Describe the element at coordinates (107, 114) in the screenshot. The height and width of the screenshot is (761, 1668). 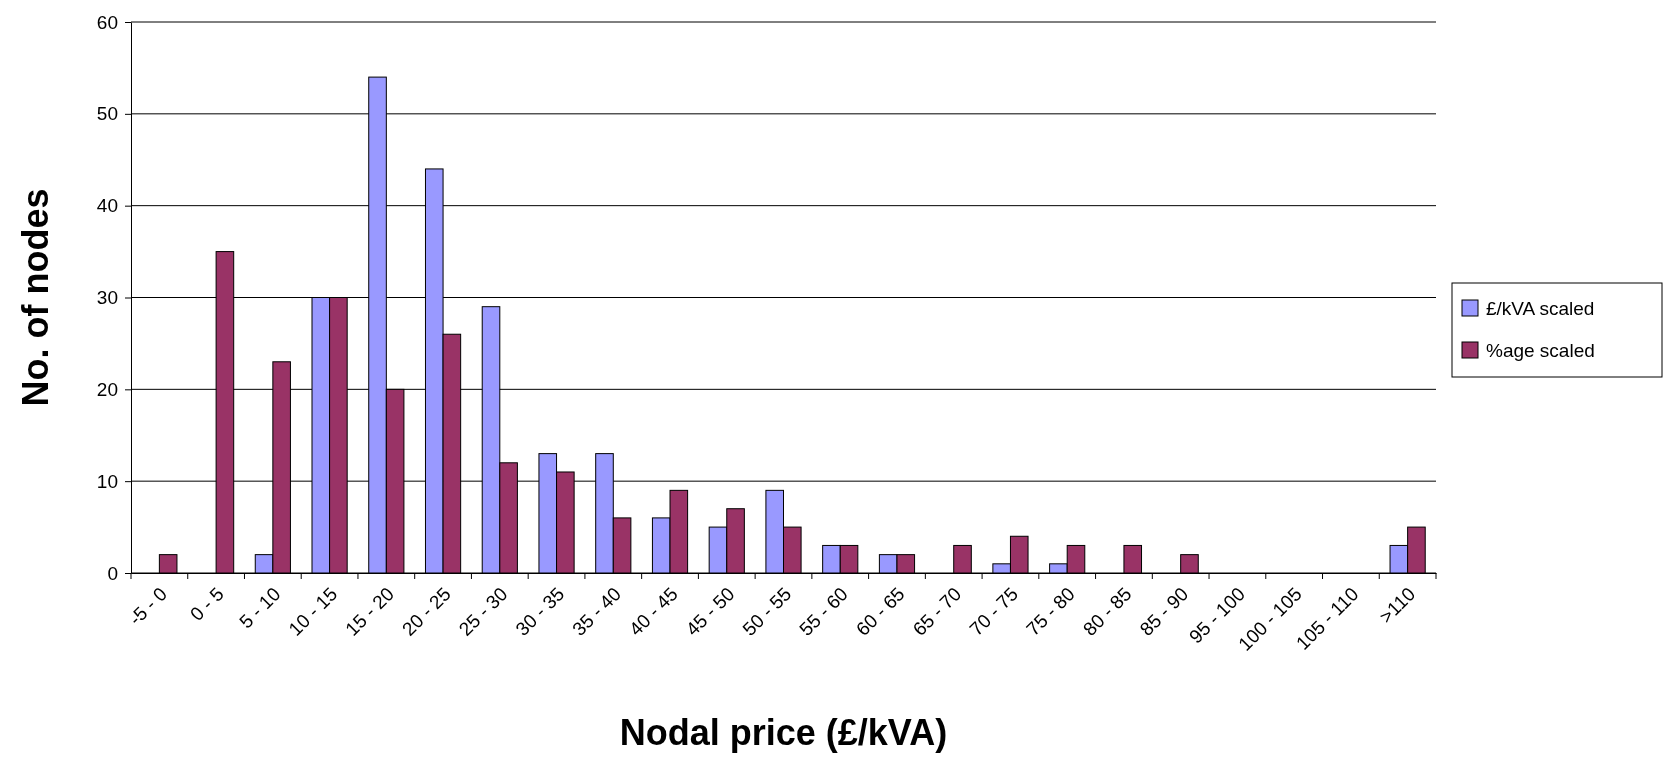
I see `y-tick-label: 50` at that location.